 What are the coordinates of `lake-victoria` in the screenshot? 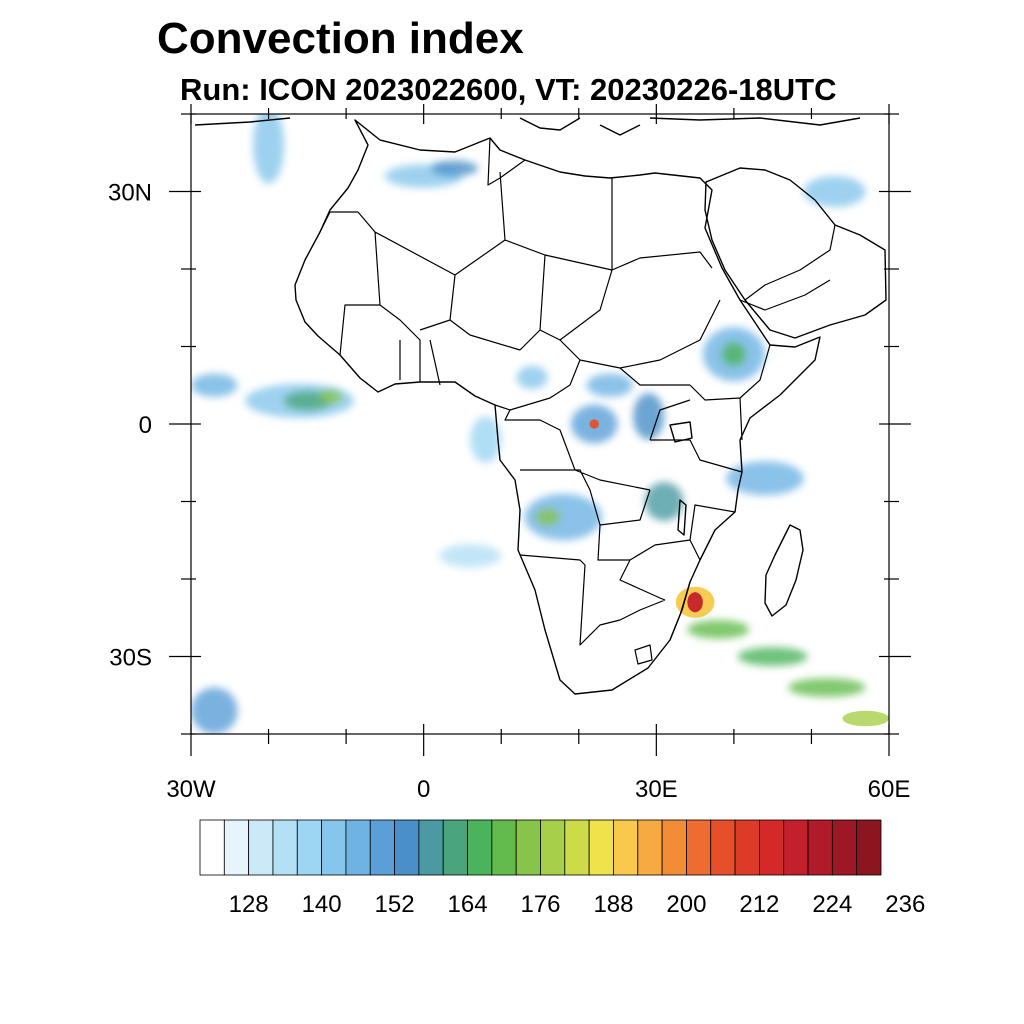 It's located at (681, 432).